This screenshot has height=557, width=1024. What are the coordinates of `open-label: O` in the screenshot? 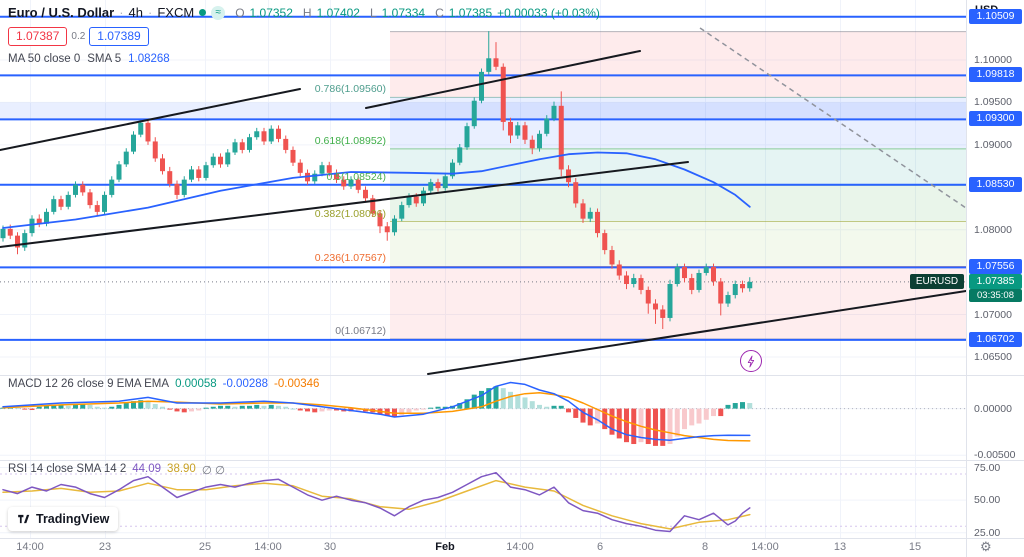 It's located at (240, 12).